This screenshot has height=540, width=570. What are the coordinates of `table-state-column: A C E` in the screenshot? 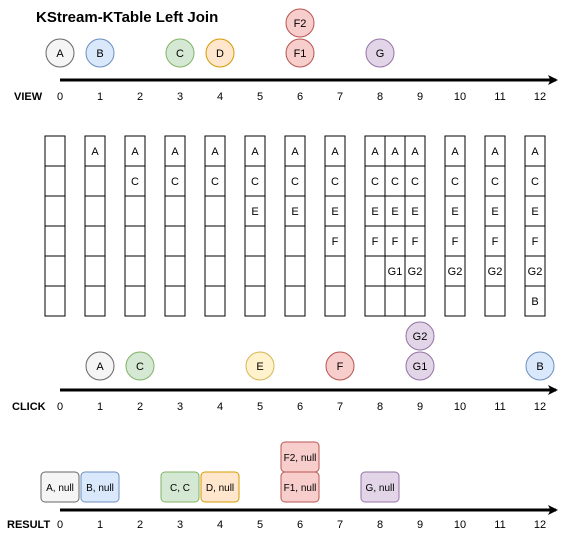 It's located at (255, 226).